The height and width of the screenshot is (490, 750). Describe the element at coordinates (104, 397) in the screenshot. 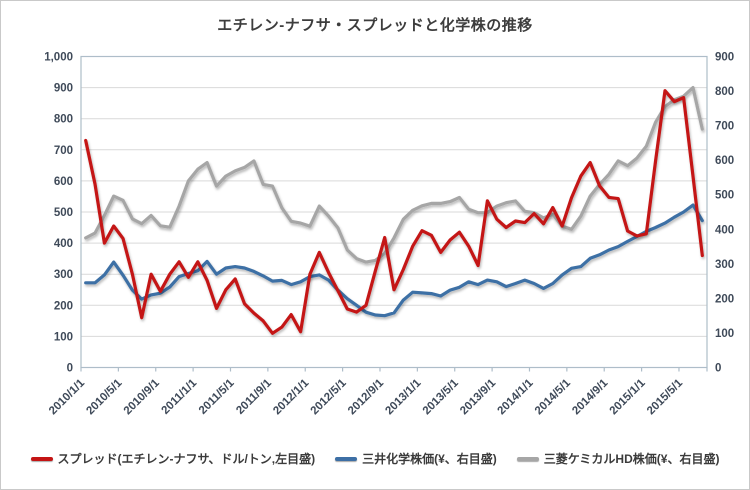

I see `svg-text: 2010/5/1` at that location.